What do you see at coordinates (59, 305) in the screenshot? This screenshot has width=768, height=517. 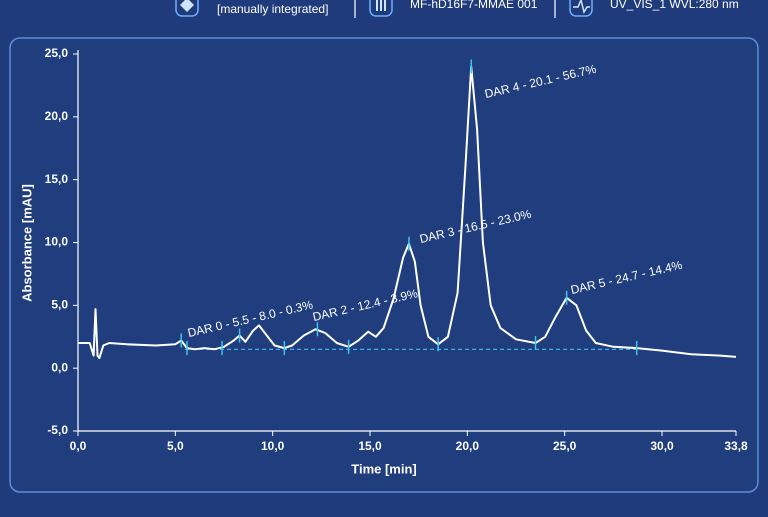 I see `y-tick-label: 5,0` at bounding box center [59, 305].